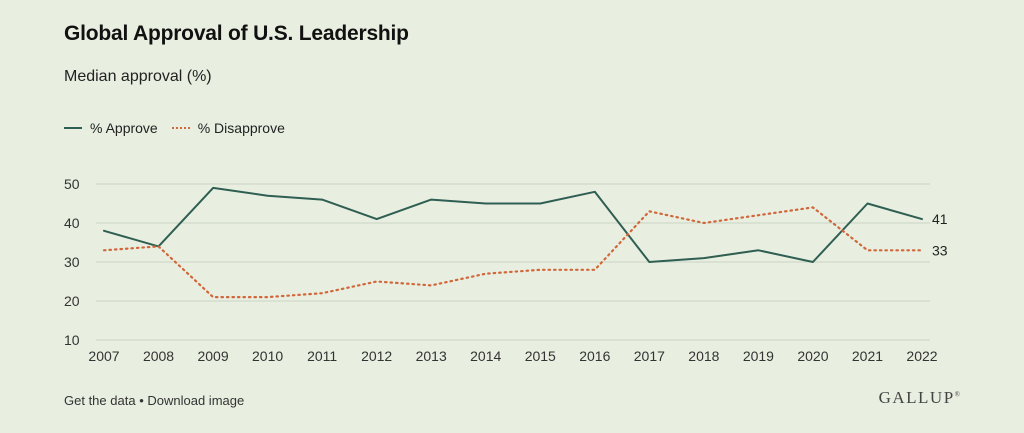 This screenshot has width=1024, height=433. I want to click on legend-label-disapprove: % Disapprove, so click(241, 128).